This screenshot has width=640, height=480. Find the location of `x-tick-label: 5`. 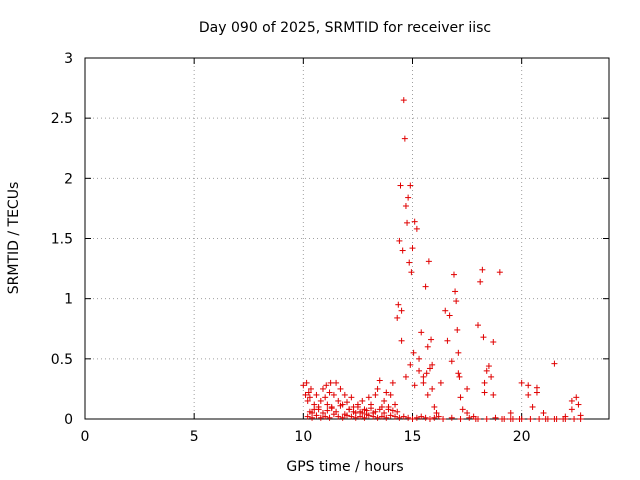

x-tick-label: 5 is located at coordinates (194, 437).